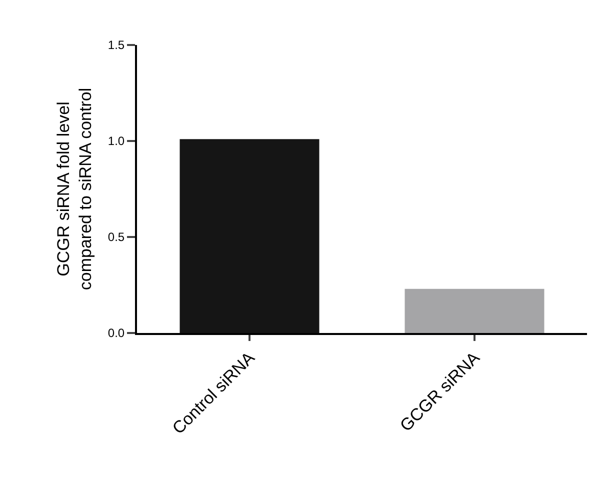  Describe the element at coordinates (116, 141) in the screenshot. I see `y-tick-label: 1.0` at that location.